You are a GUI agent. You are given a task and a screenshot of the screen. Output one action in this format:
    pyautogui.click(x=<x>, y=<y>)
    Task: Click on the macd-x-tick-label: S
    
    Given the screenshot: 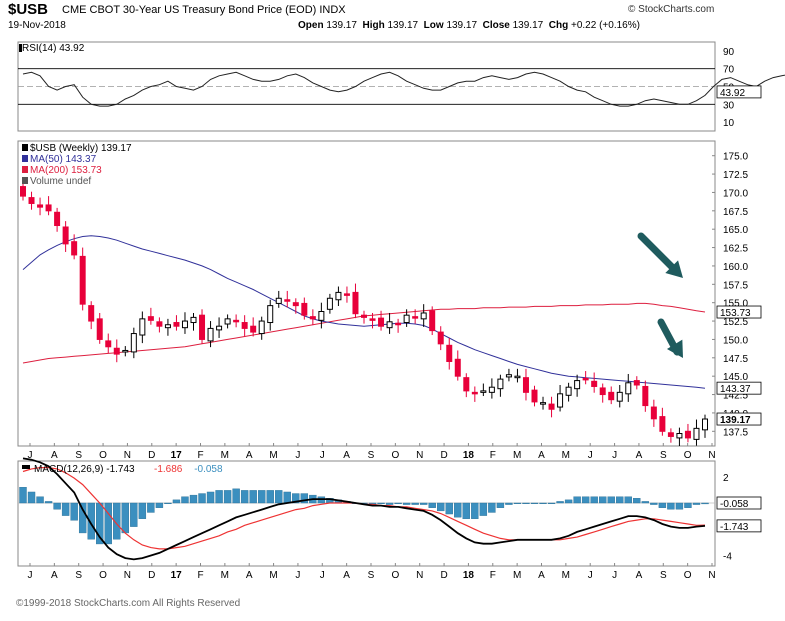 What is the action you would take?
    pyautogui.click(x=371, y=575)
    